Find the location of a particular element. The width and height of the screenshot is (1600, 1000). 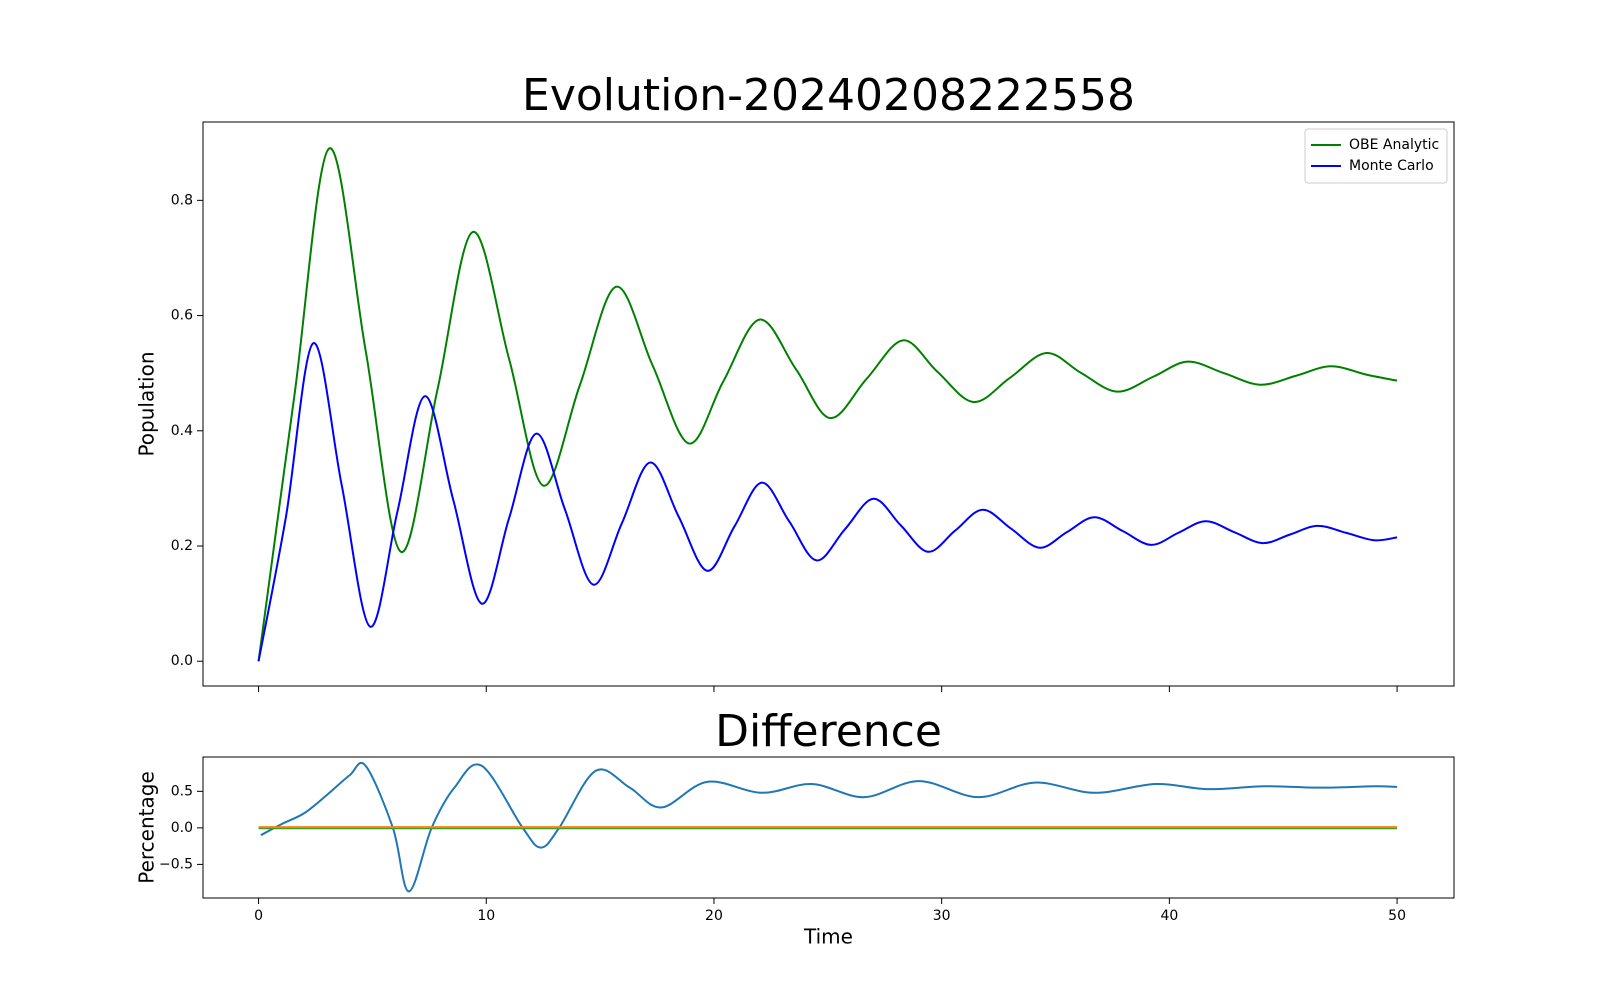

y-tick-label: 0.5 is located at coordinates (182, 791).